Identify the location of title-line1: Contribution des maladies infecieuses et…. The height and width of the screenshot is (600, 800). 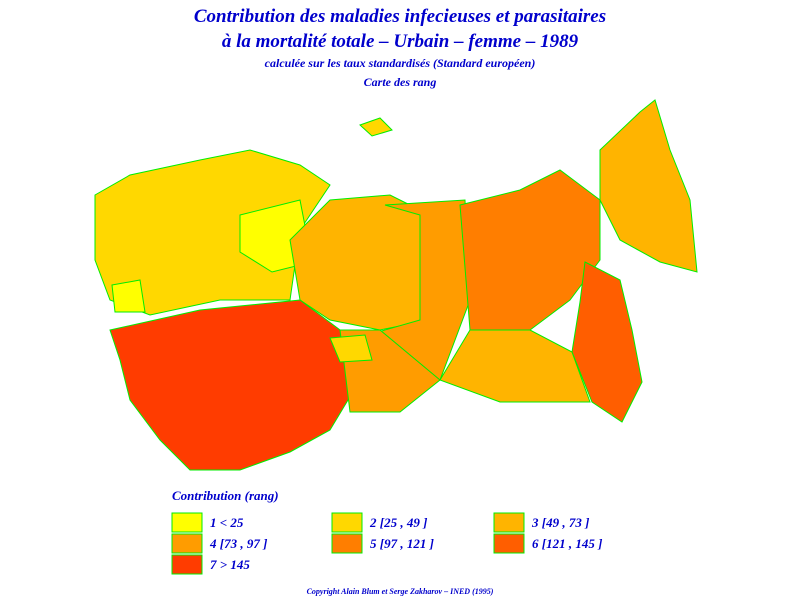
(400, 16).